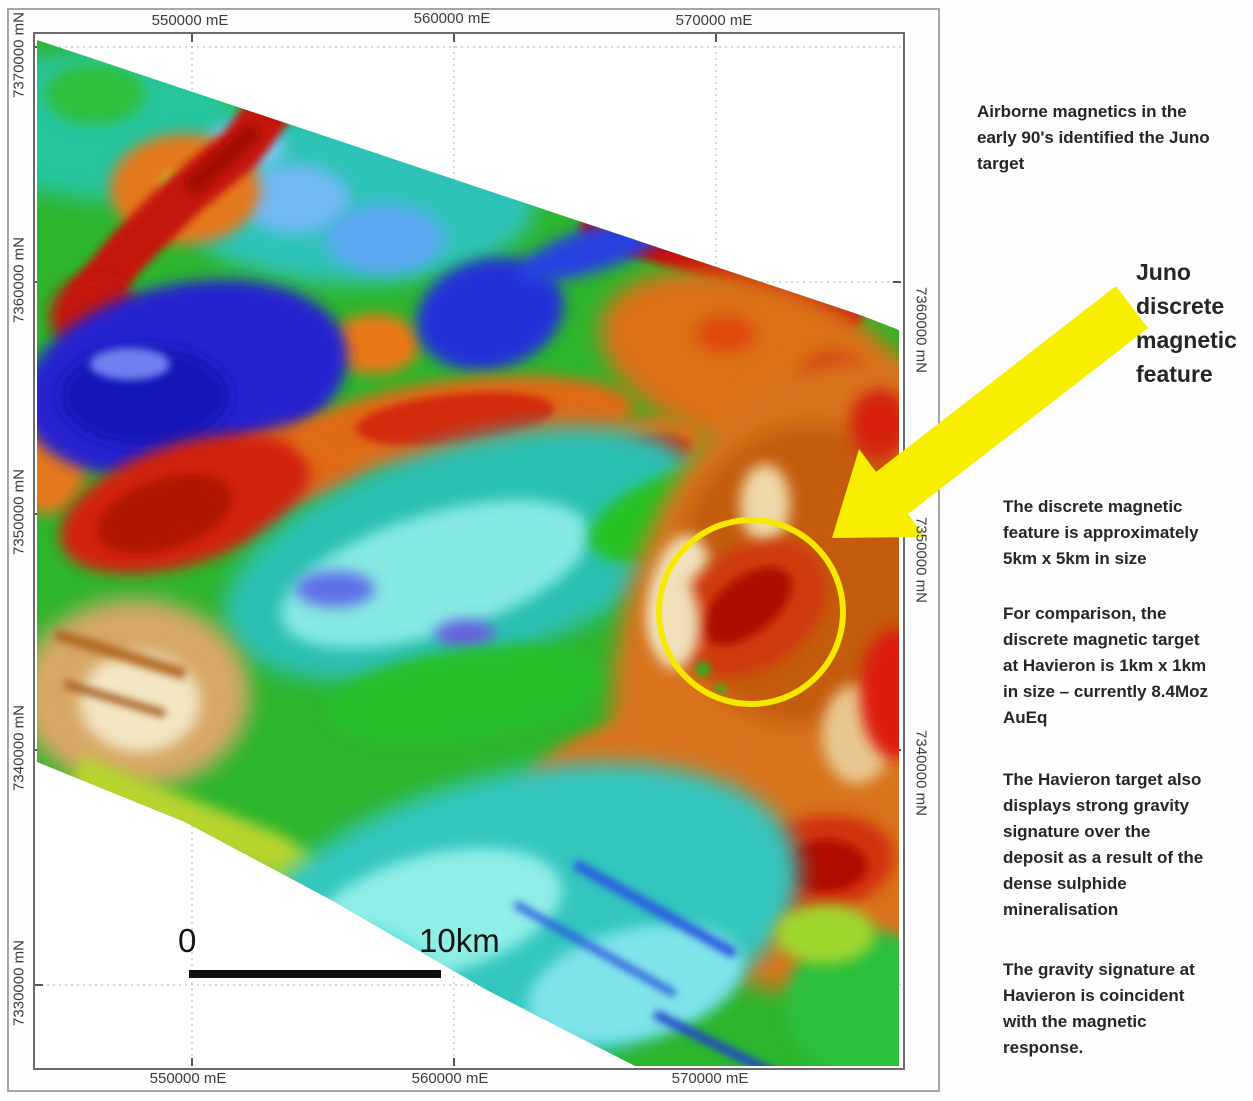  What do you see at coordinates (188, 1078) in the screenshot?
I see `axis-label-bottom-550000: 550000 mE` at bounding box center [188, 1078].